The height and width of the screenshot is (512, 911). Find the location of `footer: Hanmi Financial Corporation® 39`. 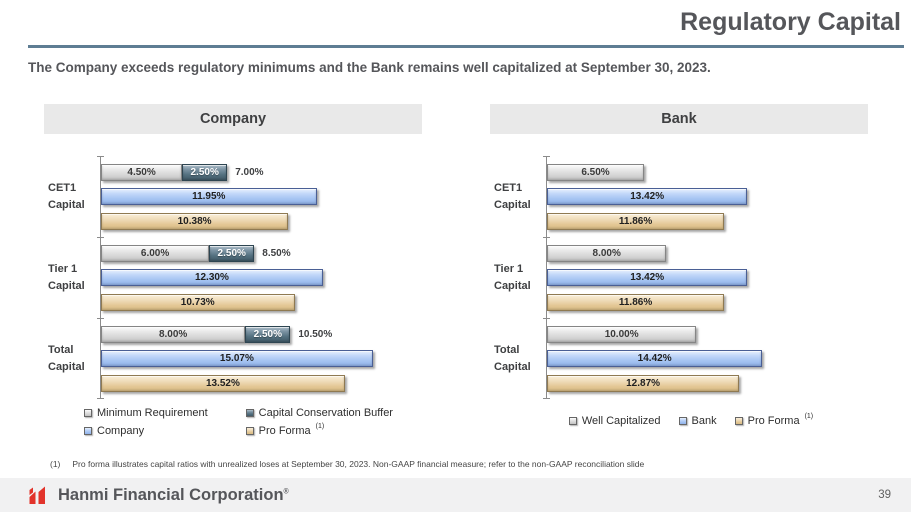

footer: Hanmi Financial Corporation® 39 is located at coordinates (455, 495).